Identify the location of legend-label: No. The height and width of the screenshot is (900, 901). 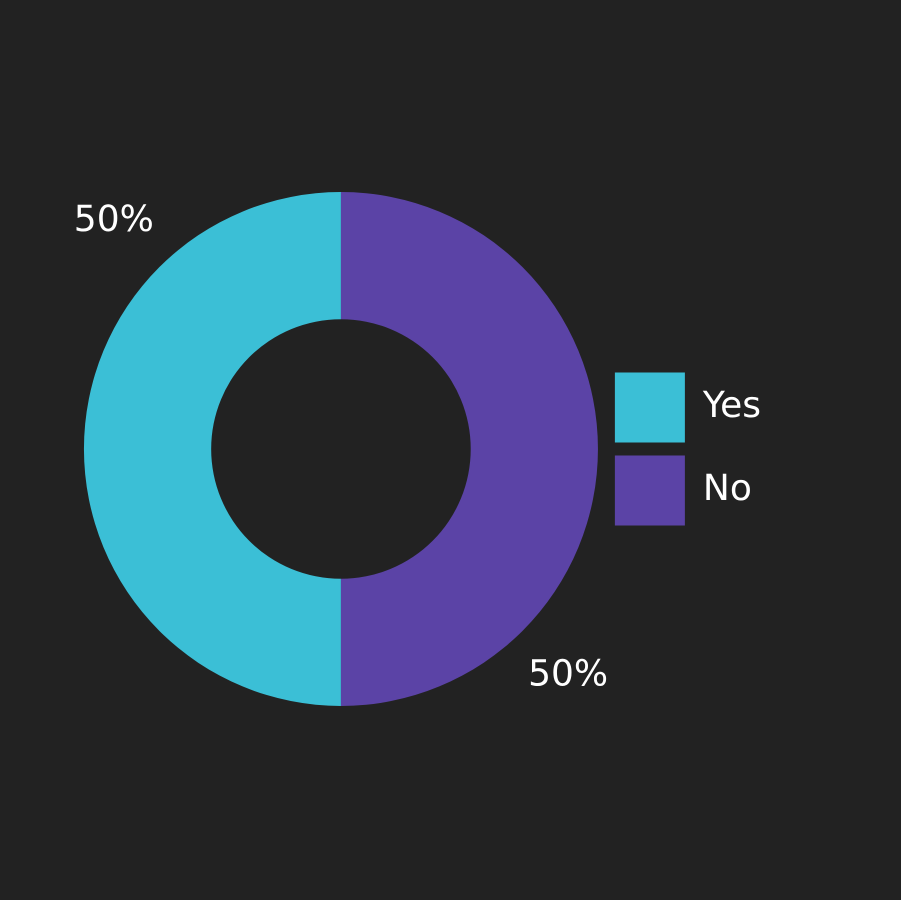
(727, 488).